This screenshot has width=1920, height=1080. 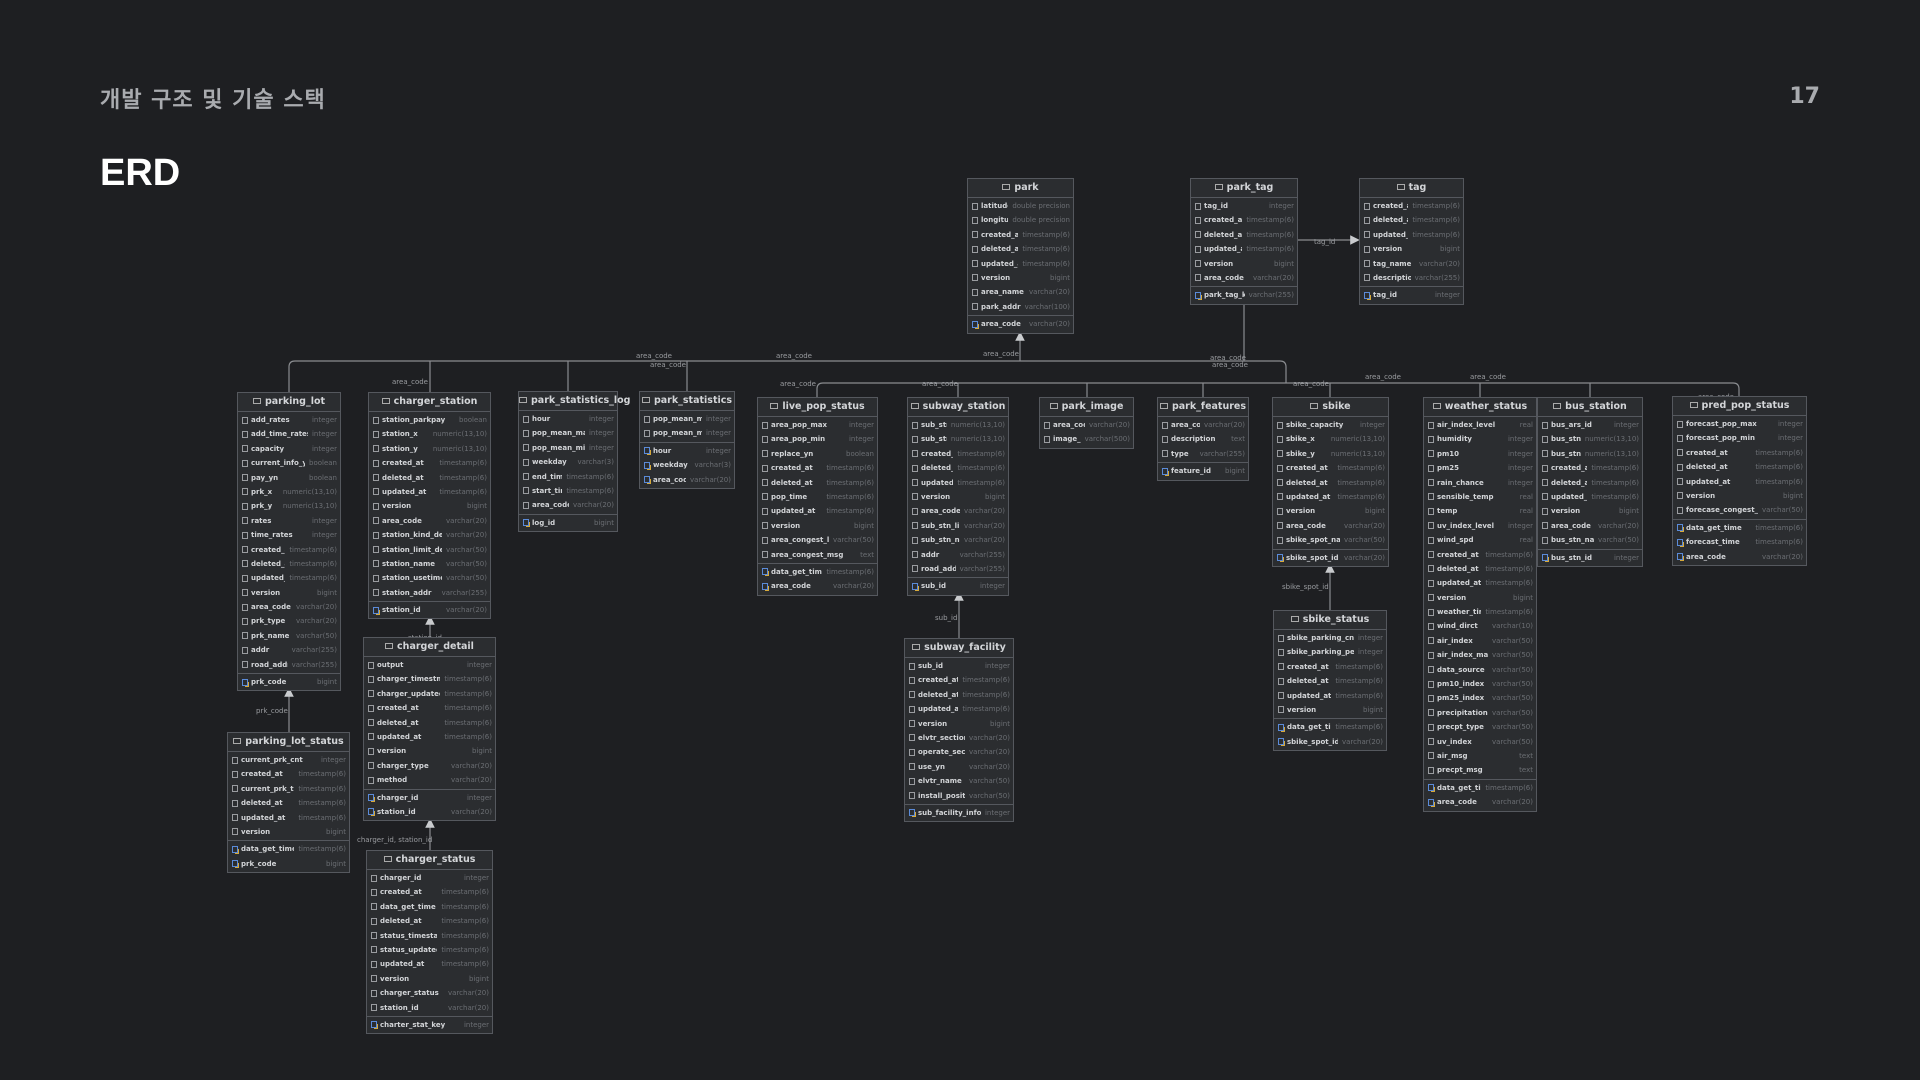 What do you see at coordinates (289, 434) in the screenshot?
I see `column-row: add_time_rates integer` at bounding box center [289, 434].